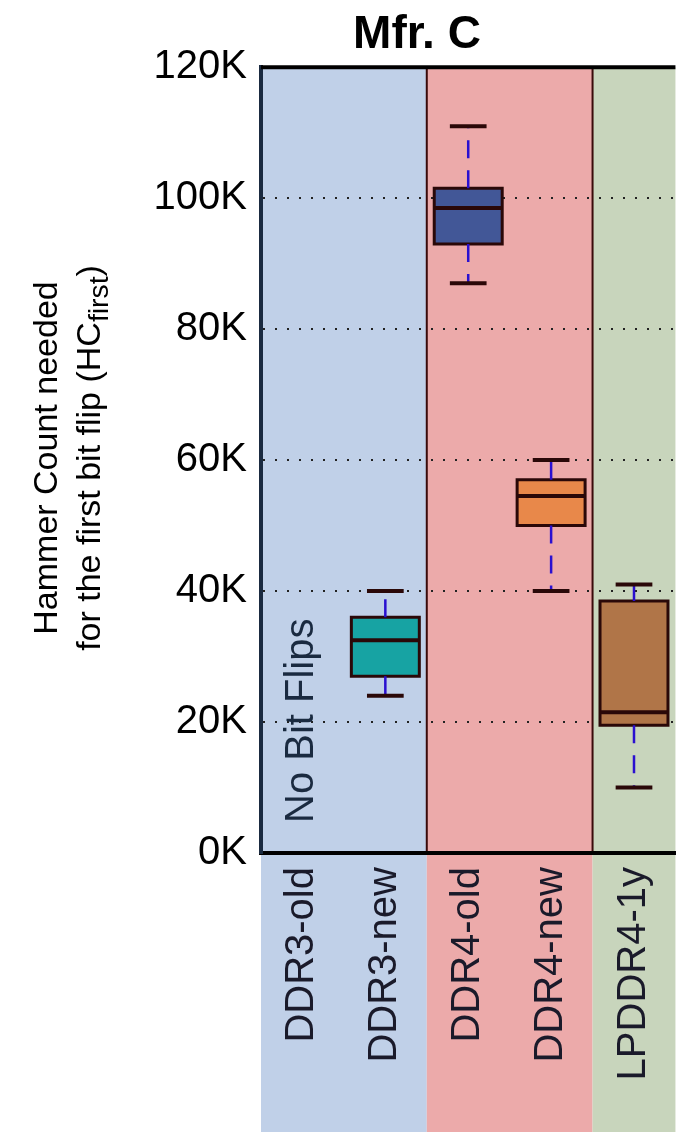  What do you see at coordinates (211, 719) in the screenshot?
I see `y-tick-label: 20K` at bounding box center [211, 719].